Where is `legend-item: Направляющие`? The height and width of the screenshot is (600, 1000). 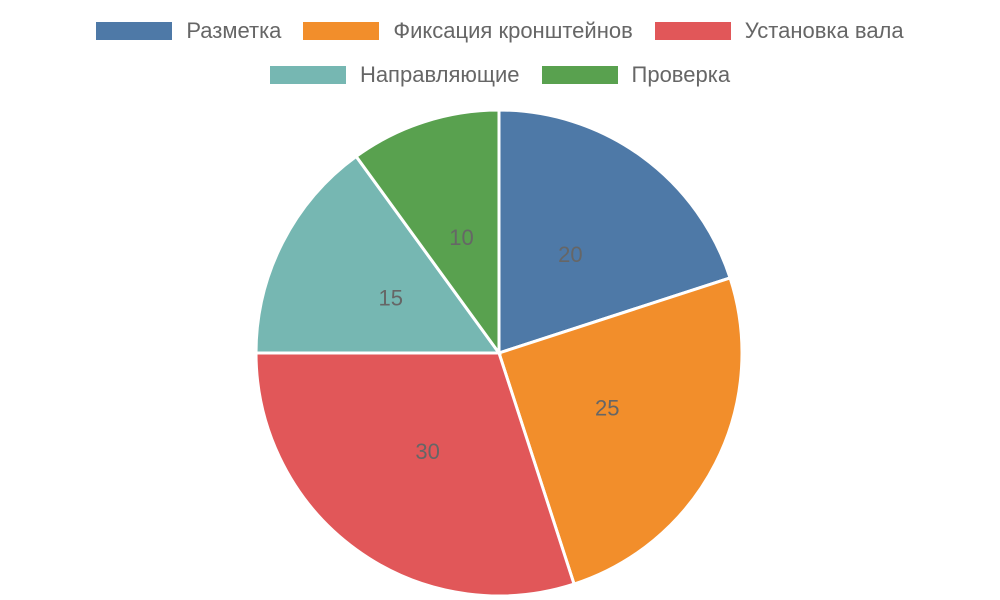 legend-item: Направляющие is located at coordinates (394, 75).